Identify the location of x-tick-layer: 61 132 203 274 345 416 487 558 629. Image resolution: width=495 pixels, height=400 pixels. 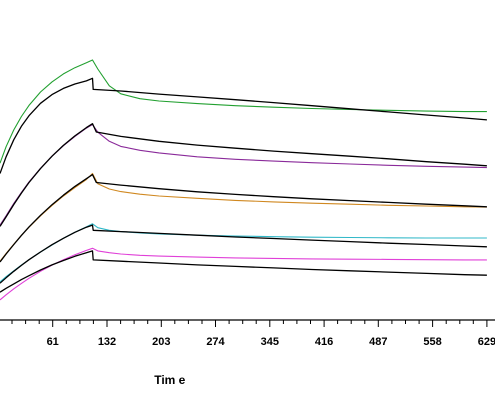
(253, 334).